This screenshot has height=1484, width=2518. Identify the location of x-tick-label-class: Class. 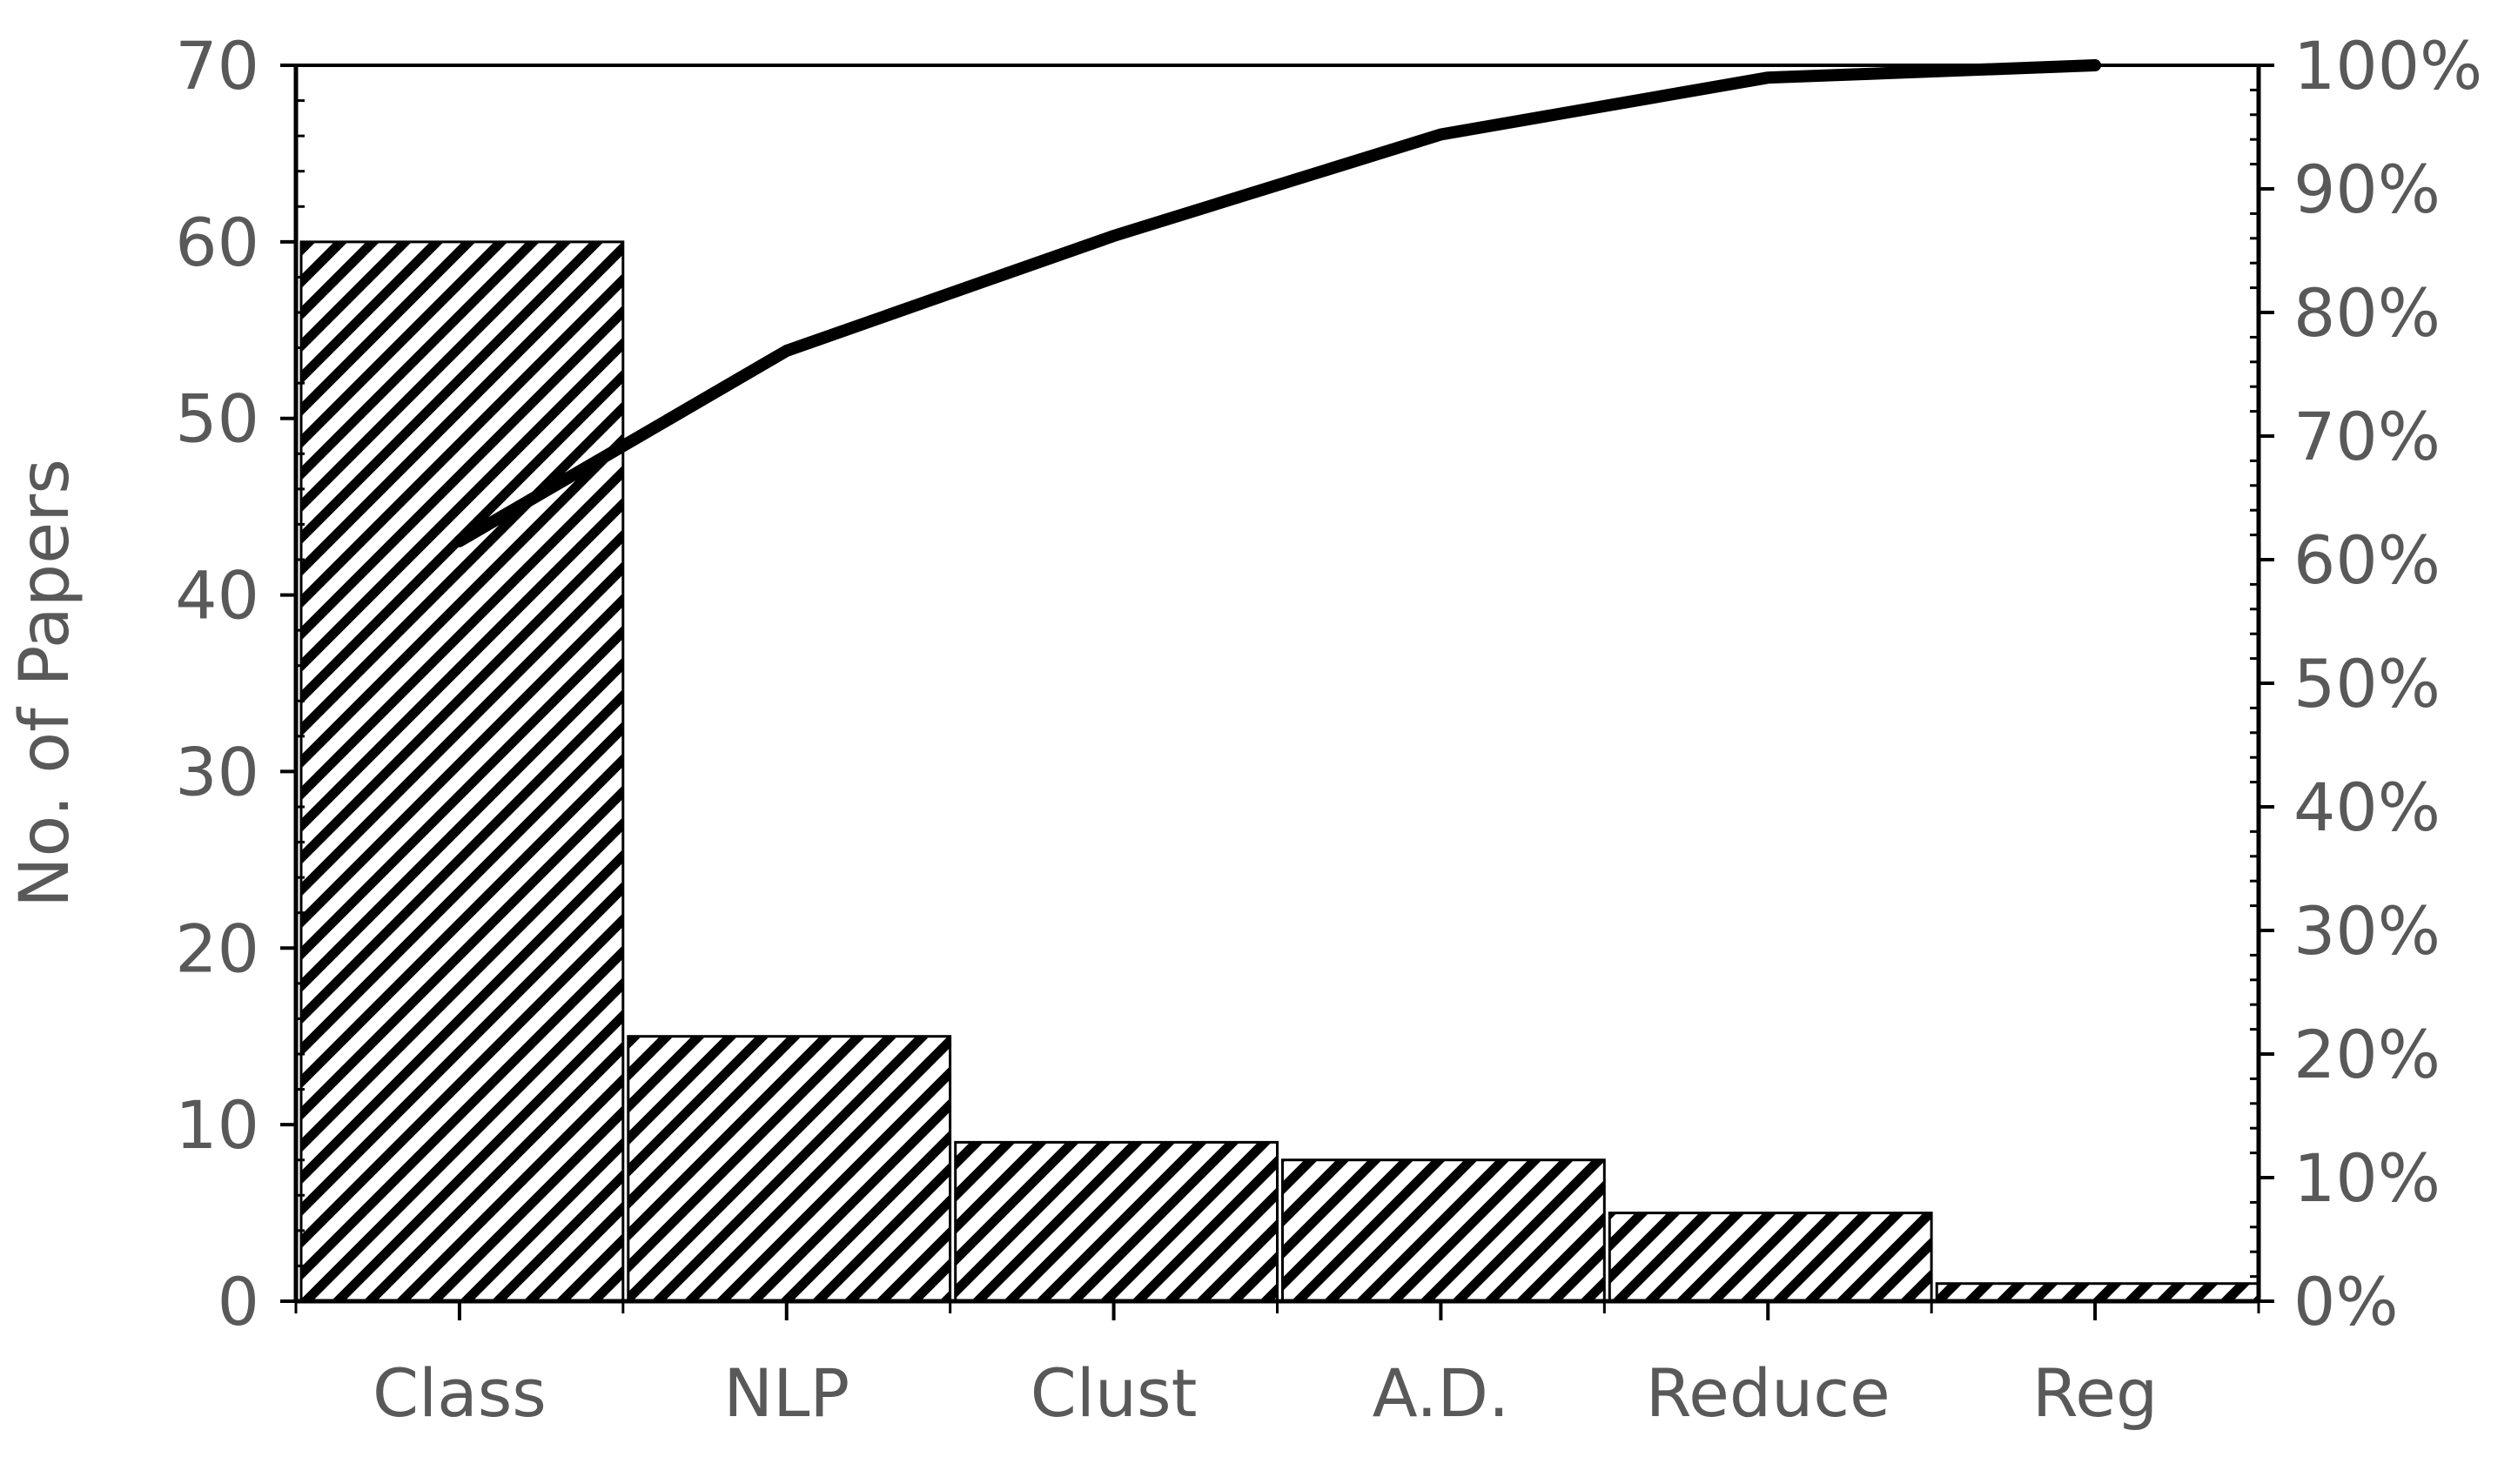
(460, 1393).